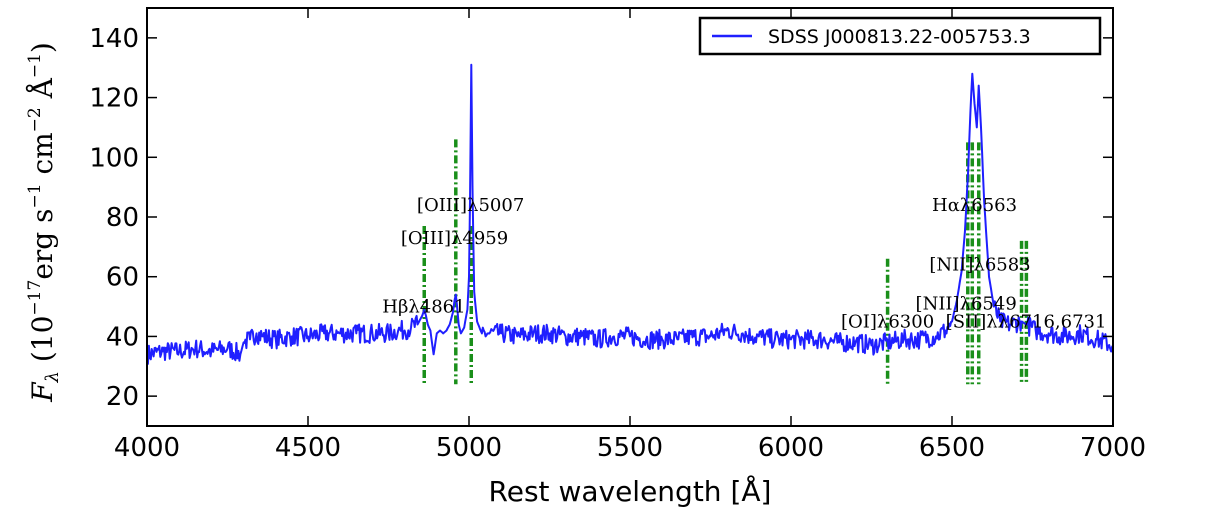 The height and width of the screenshot is (512, 1208). What do you see at coordinates (122, 397) in the screenshot?
I see `y-tick-label: 20` at bounding box center [122, 397].